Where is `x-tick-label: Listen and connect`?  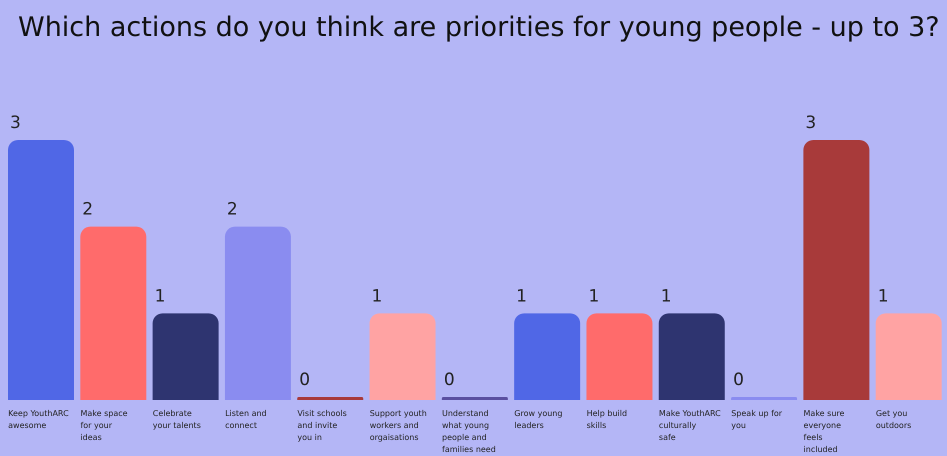
x-tick-label: Listen and connect is located at coordinates (246, 419).